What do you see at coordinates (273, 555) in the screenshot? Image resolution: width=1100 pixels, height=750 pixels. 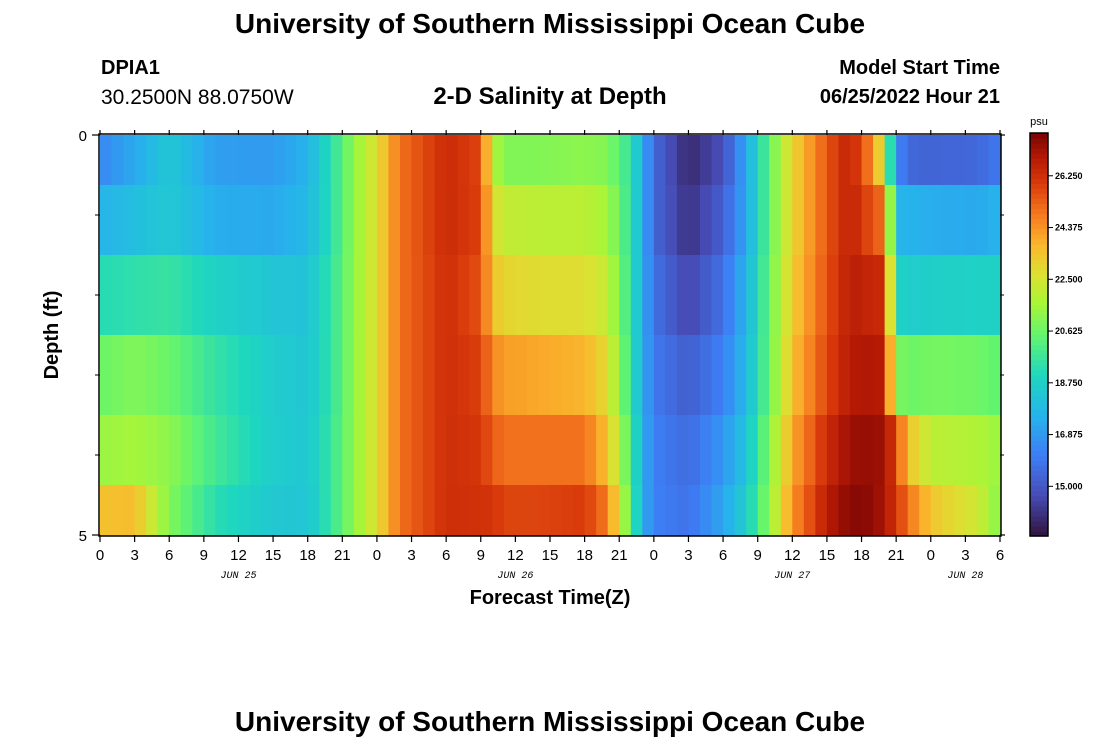 I see `x-tick-label: 15` at bounding box center [273, 555].